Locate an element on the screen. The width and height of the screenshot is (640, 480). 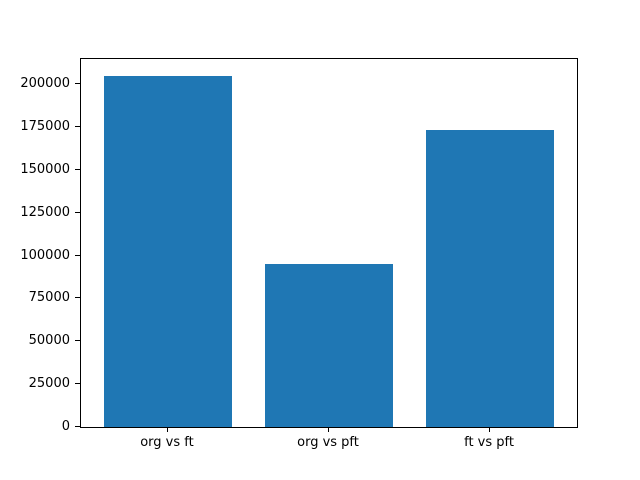
y-tick-label: 125000 is located at coordinates (45, 212).